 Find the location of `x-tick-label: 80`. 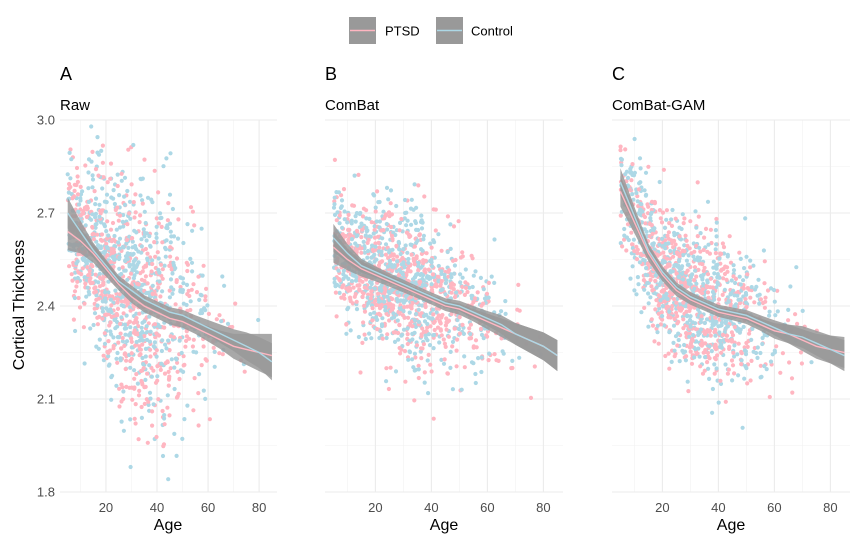

x-tick-label: 80 is located at coordinates (543, 507).